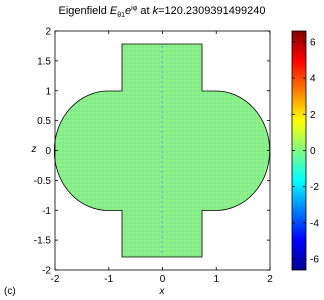 The height and width of the screenshot is (300, 324). I want to click on colorbar-tick-label: 4, so click(313, 79).